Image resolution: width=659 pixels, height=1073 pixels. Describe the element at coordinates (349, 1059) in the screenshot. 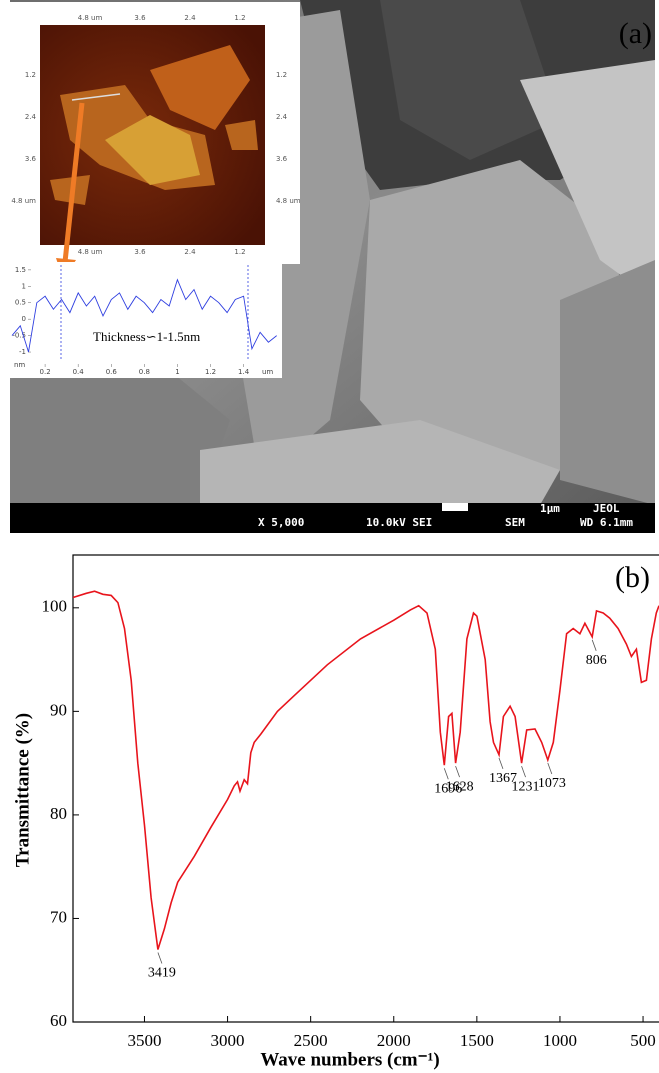

I see `x-axis-title: Wave numbers (cm⁻¹)` at that location.